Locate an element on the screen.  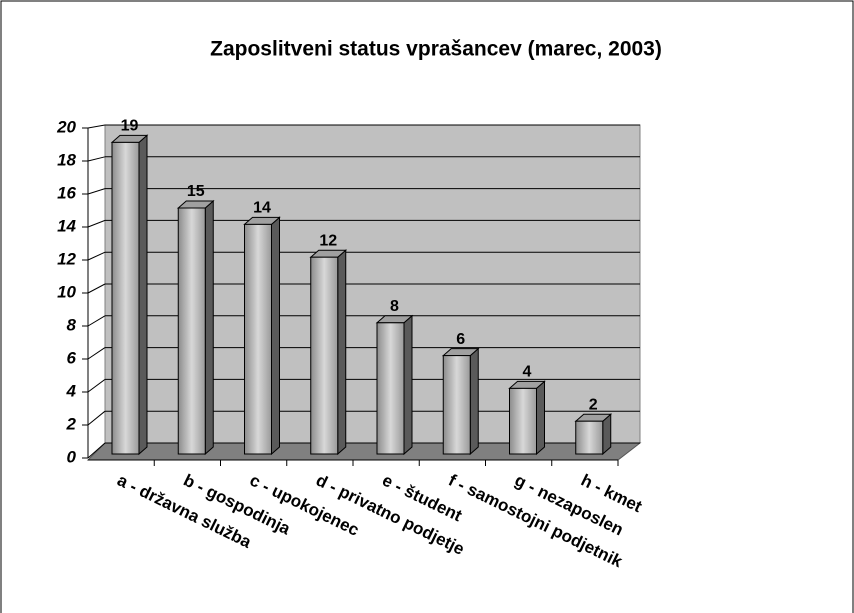
value-label: 8 is located at coordinates (394, 306).